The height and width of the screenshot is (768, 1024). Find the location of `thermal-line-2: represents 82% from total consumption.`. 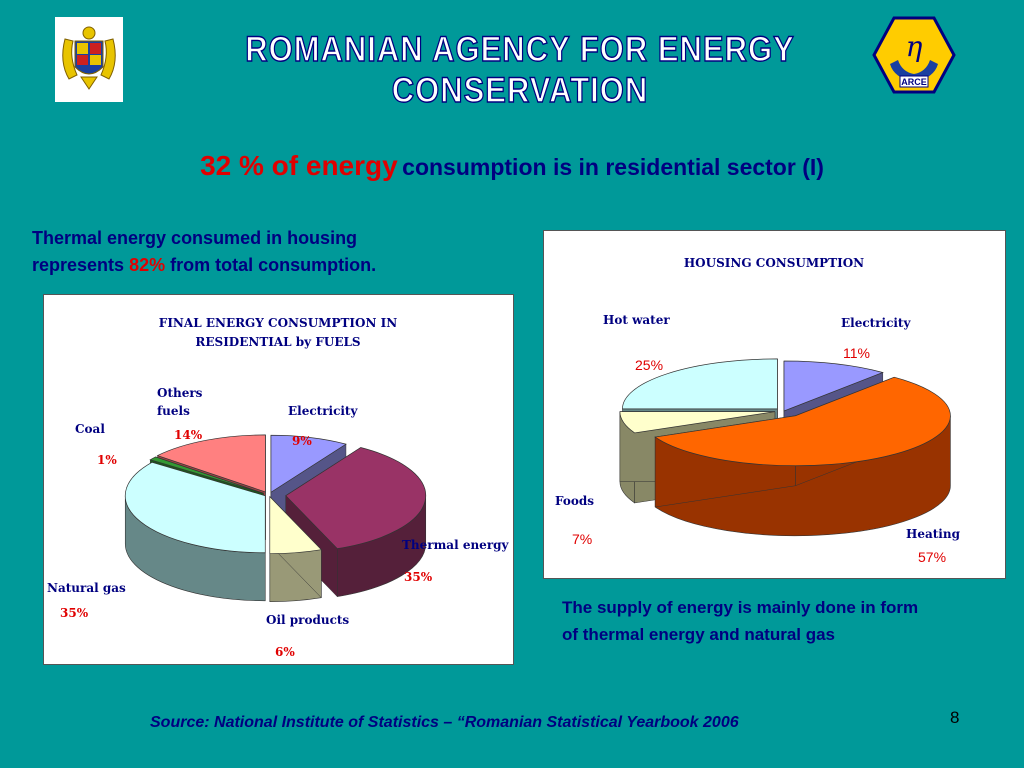

thermal-line-2: represents 82% from total consumption. is located at coordinates (272, 265).